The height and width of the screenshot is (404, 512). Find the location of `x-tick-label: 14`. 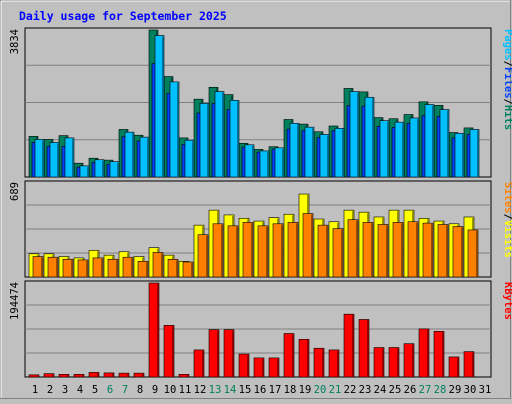

x-tick-label: 14 is located at coordinates (230, 390).